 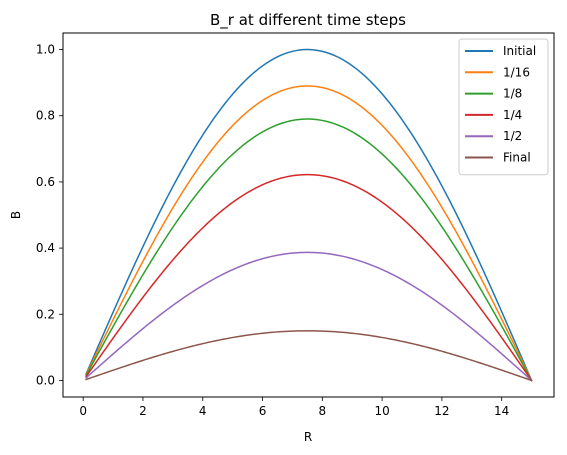 I want to click on x-tick-label: 8, so click(x=323, y=411).